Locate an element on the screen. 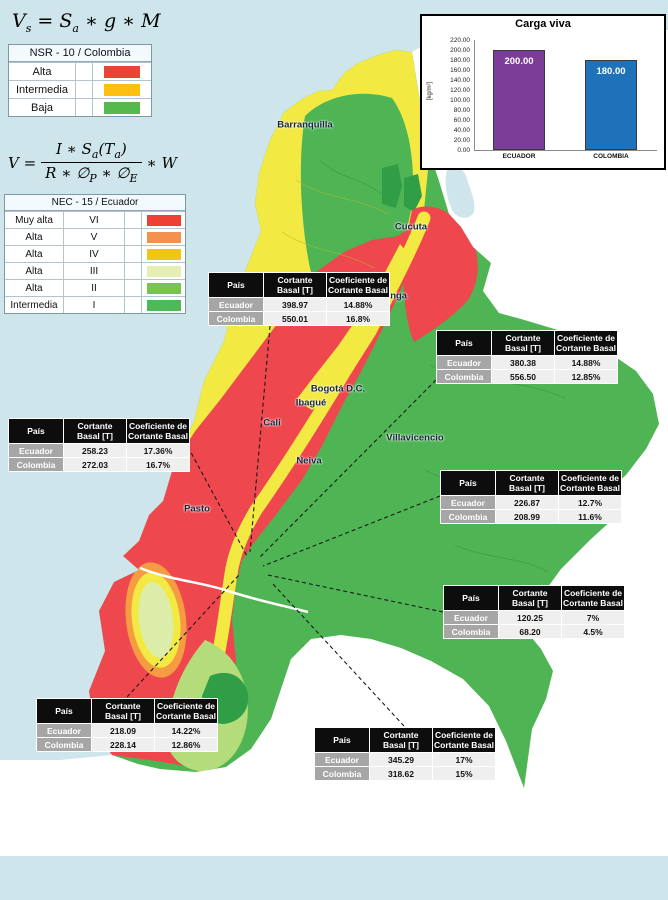 Image resolution: width=668 pixels, height=900 pixels. city-label: Bogotá D.C. is located at coordinates (338, 389).